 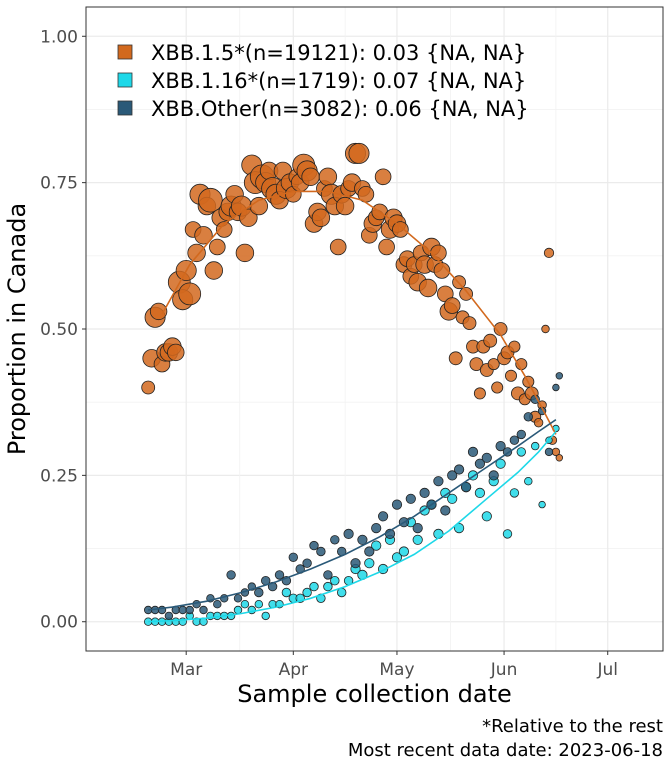 What do you see at coordinates (374, 694) in the screenshot?
I see `x-axis-title: Sample collection date` at bounding box center [374, 694].